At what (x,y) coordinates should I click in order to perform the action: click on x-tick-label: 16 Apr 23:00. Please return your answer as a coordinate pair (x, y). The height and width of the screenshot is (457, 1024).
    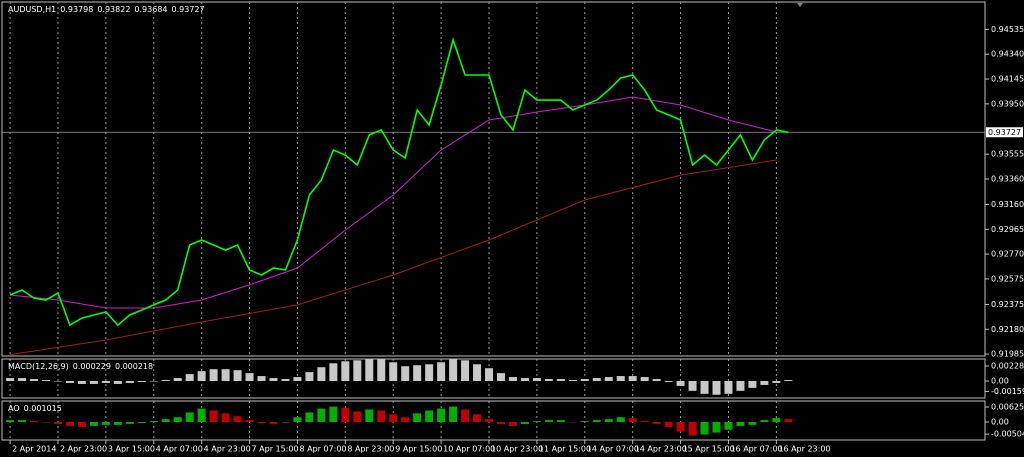
    Looking at the image, I should click on (804, 449).